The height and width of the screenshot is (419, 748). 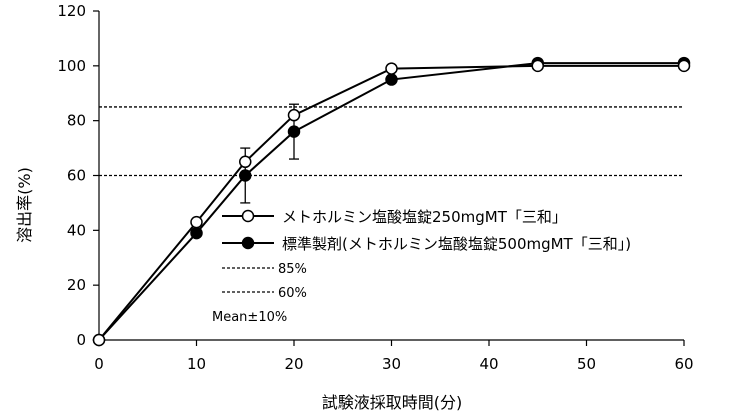 What do you see at coordinates (264, 269) in the screenshot?
I see `legend-item-ref-85: 85%` at bounding box center [264, 269].